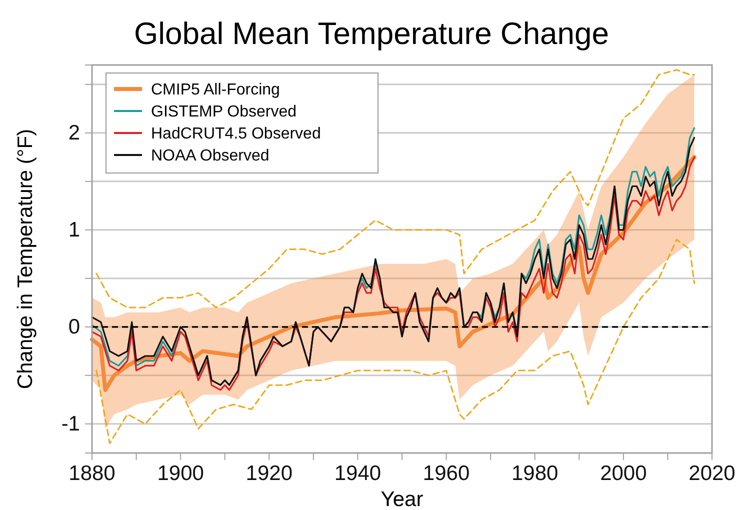  What do you see at coordinates (224, 112) in the screenshot?
I see `legend-label: GISTEMP Observed` at bounding box center [224, 112].